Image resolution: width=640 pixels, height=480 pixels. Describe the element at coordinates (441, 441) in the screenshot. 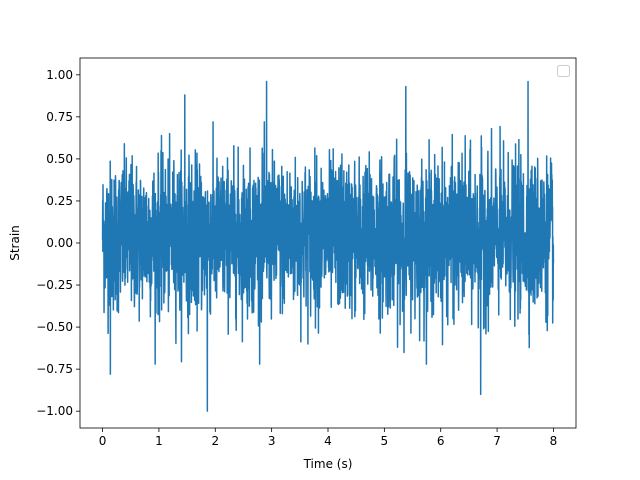

I see `x-tick-label: 6` at that location.